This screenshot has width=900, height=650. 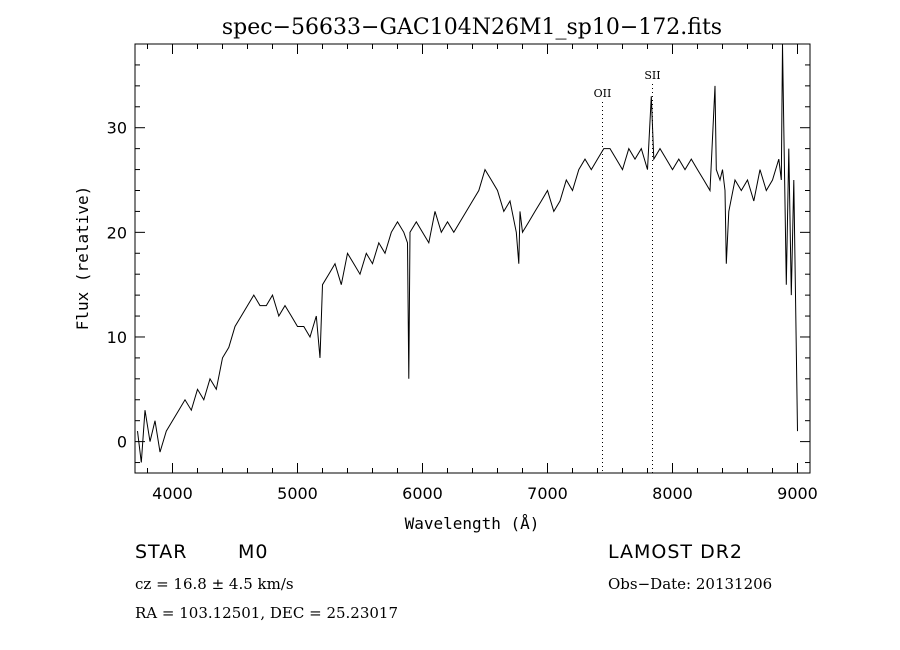 I want to click on y-tick-label: 0, so click(x=122, y=442).